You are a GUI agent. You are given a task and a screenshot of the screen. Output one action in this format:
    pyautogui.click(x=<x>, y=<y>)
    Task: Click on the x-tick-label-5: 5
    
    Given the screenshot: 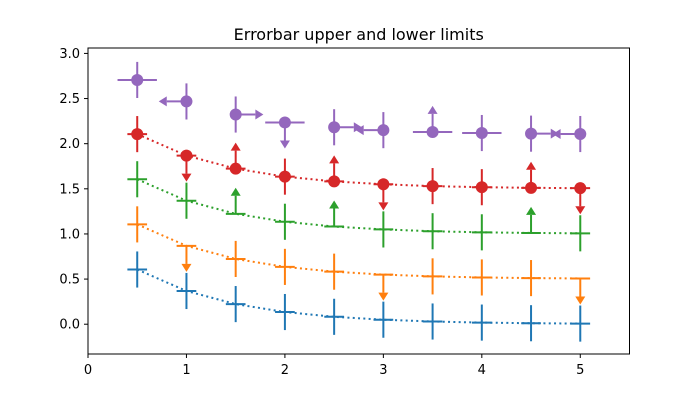 What is the action you would take?
    pyautogui.click(x=580, y=370)
    